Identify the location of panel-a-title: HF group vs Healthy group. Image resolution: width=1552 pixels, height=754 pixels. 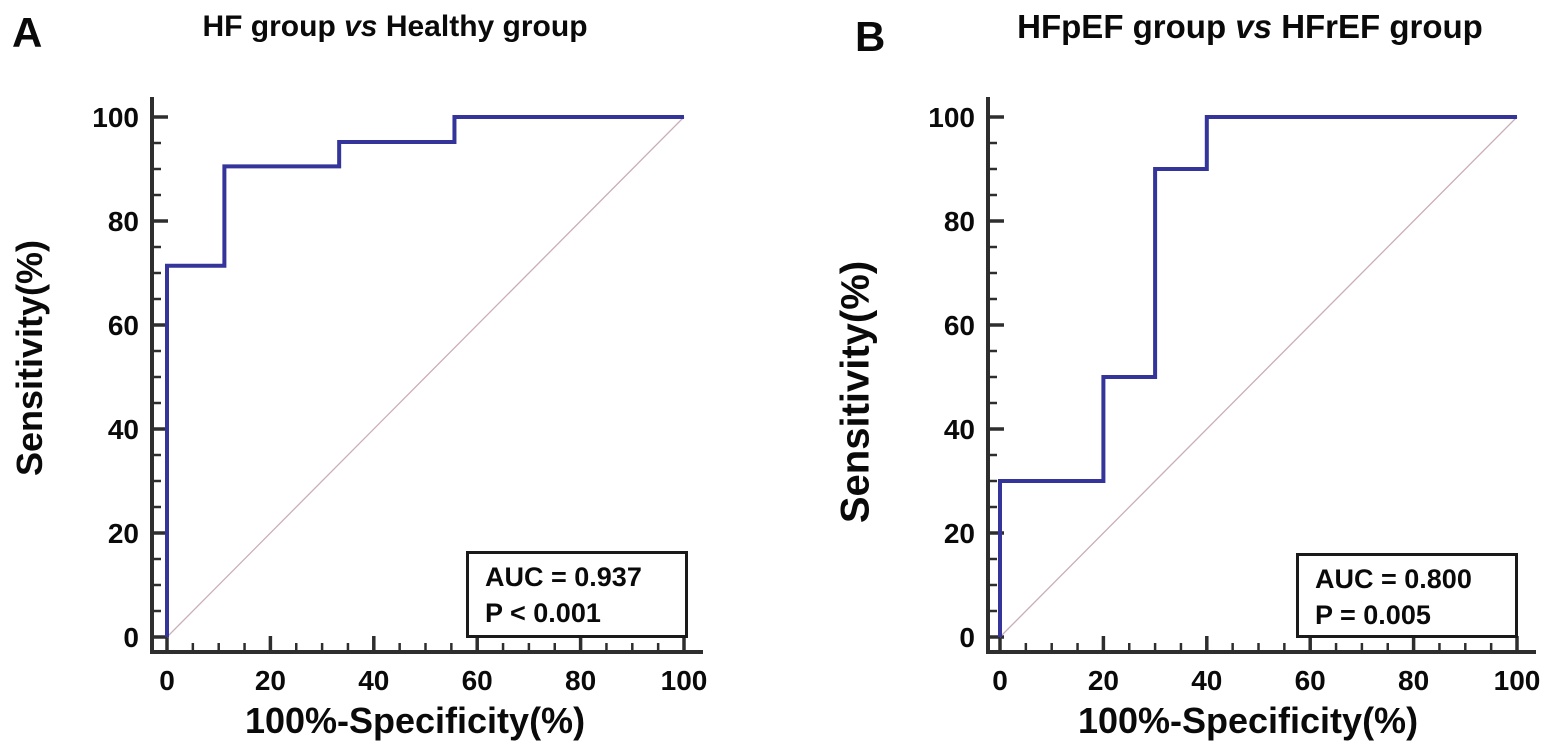
(394, 27).